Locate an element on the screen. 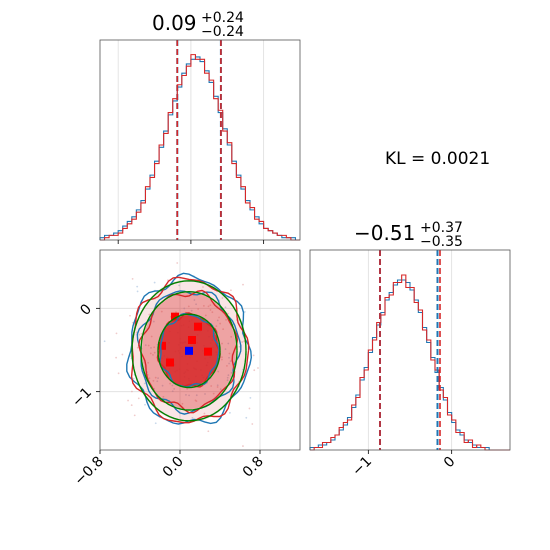 Image resolution: width=550 pixels, height=550 pixels. panel-title-main: 0.09 is located at coordinates (174, 23).